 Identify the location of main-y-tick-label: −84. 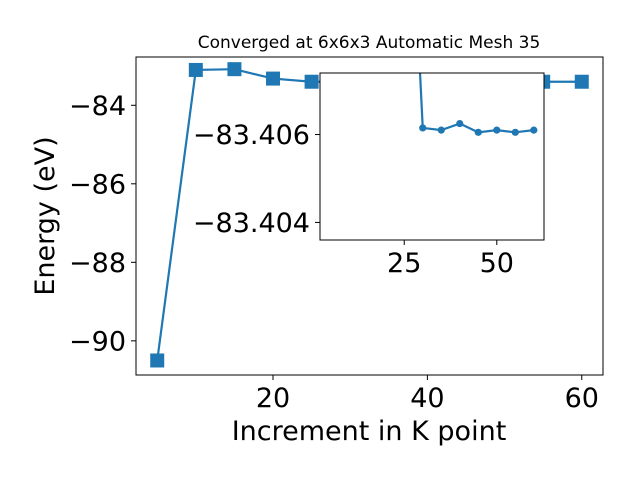
(97, 106).